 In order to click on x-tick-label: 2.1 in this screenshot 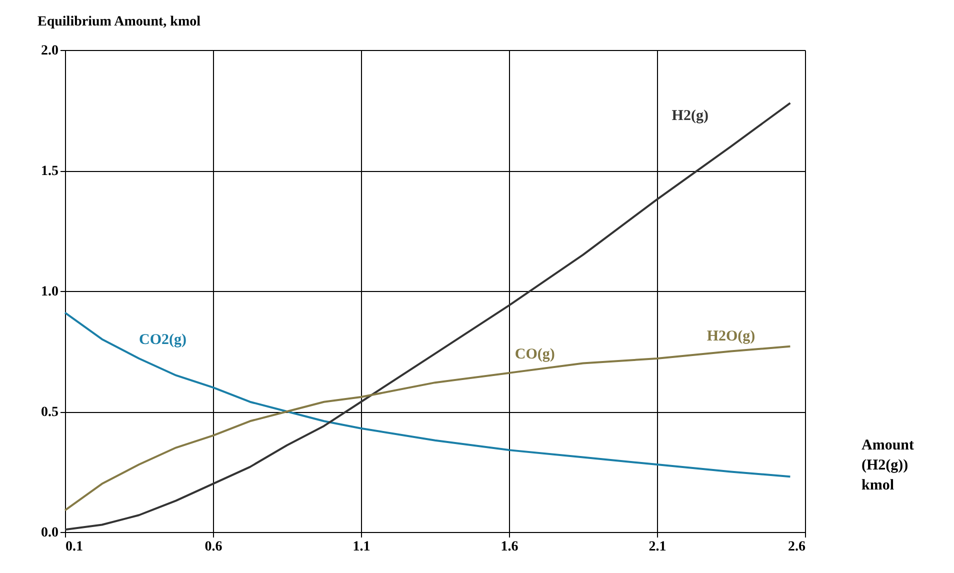, I will do `click(657, 547)`.